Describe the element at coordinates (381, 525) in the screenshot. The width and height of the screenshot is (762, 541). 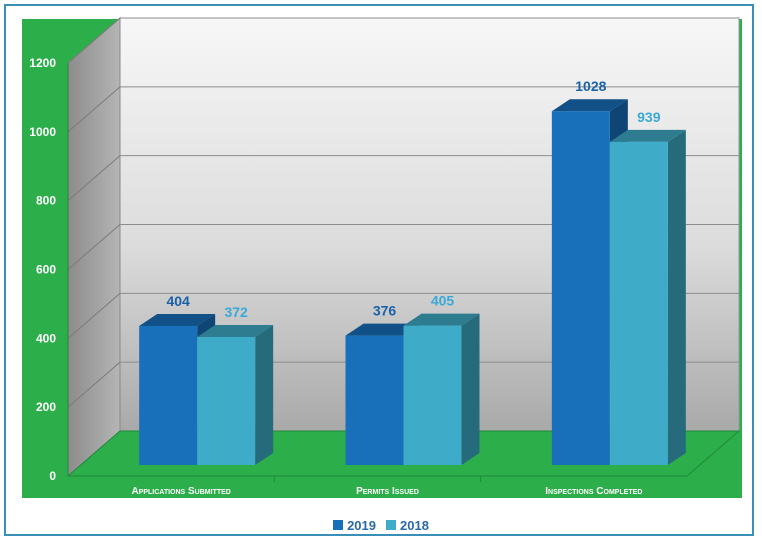
I see `legend: 2019 2018` at that location.